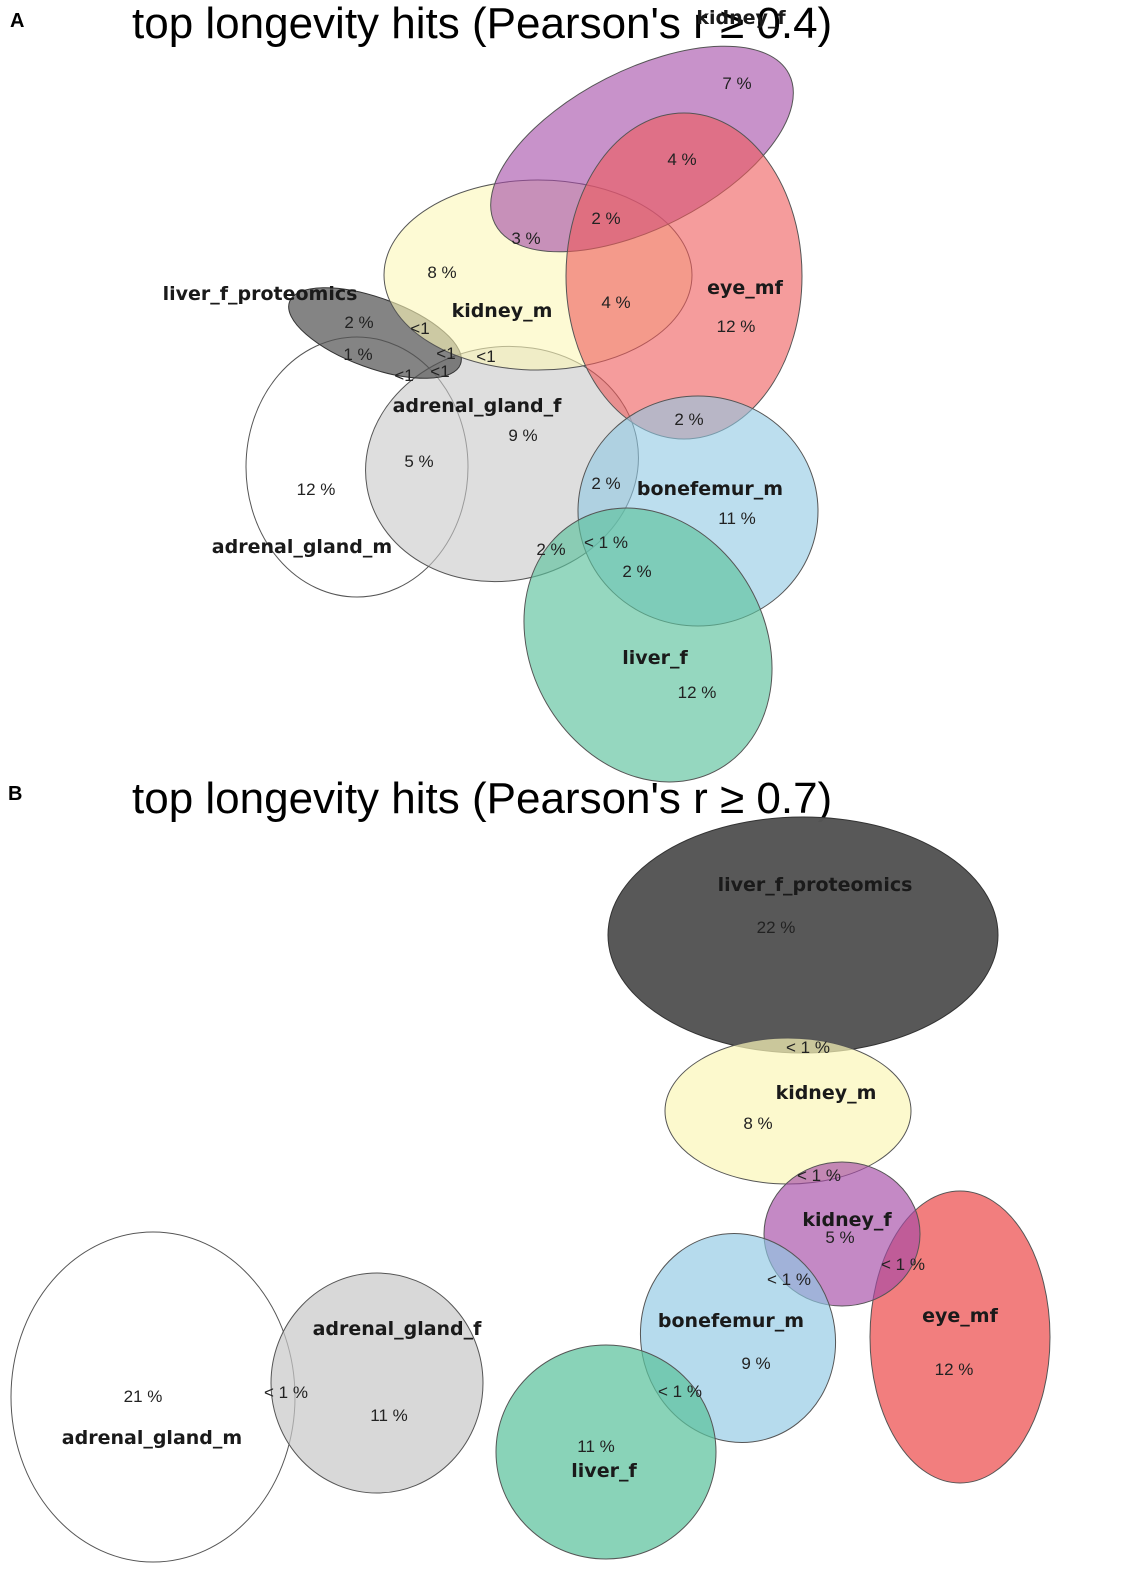 The width and height of the screenshot is (1133, 1582). I want to click on label-a-kidney-m: kidney_m, so click(502, 311).